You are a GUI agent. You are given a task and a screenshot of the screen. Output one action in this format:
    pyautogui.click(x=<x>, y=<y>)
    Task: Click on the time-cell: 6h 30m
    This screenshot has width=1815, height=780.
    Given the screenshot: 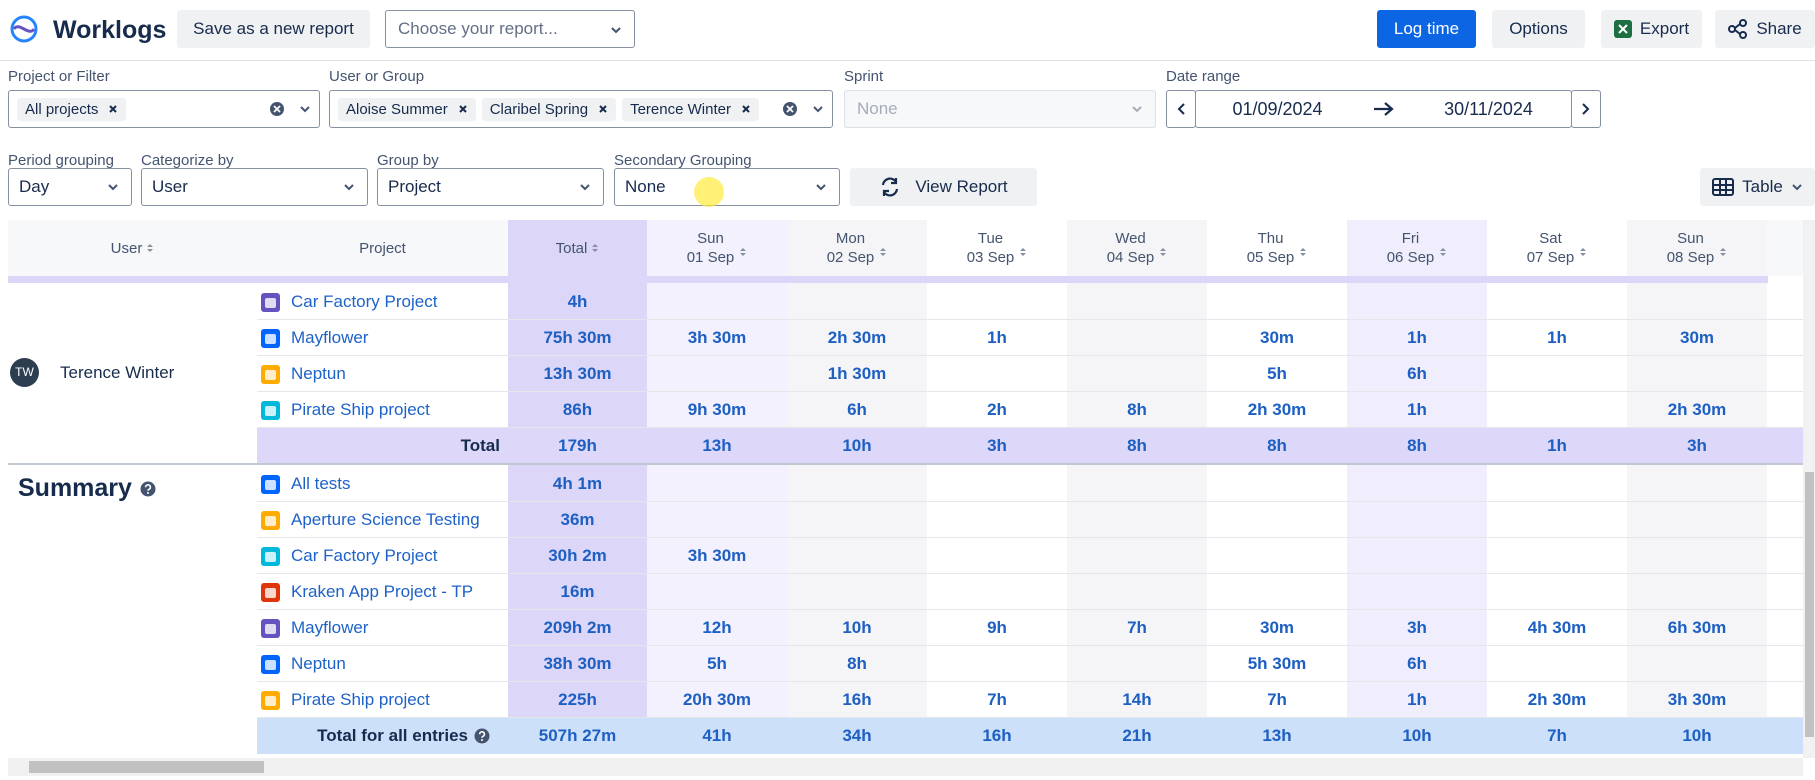 What is the action you would take?
    pyautogui.click(x=1697, y=627)
    